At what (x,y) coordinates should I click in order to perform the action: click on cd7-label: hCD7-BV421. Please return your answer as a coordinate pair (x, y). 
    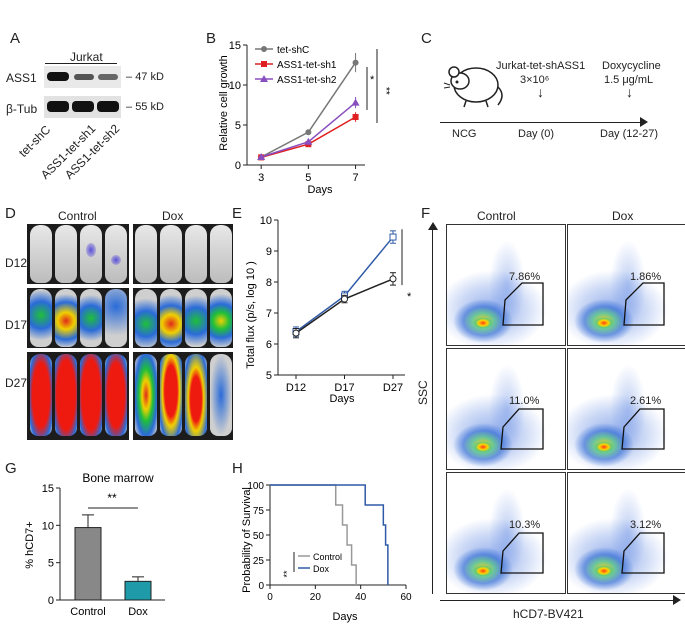
    Looking at the image, I should click on (548, 614).